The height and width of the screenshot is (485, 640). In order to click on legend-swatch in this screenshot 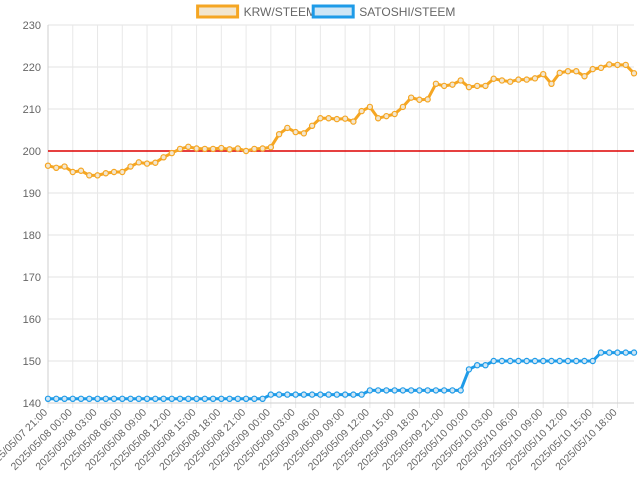, I will do `click(218, 11)`.